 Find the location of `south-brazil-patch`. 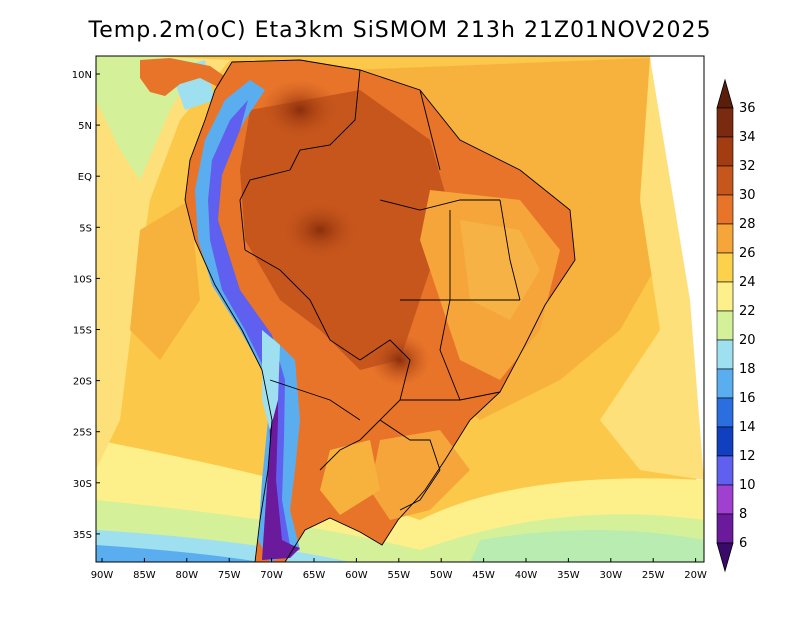

south-brazil-patch is located at coordinates (420, 475).